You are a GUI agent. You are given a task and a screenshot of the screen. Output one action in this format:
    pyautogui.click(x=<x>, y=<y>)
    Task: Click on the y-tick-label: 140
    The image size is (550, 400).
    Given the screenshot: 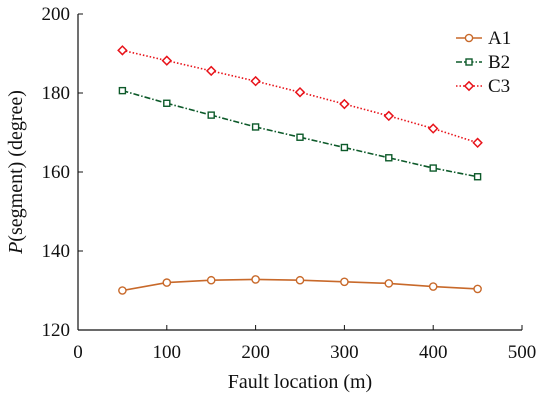 What is the action you would take?
    pyautogui.click(x=56, y=251)
    